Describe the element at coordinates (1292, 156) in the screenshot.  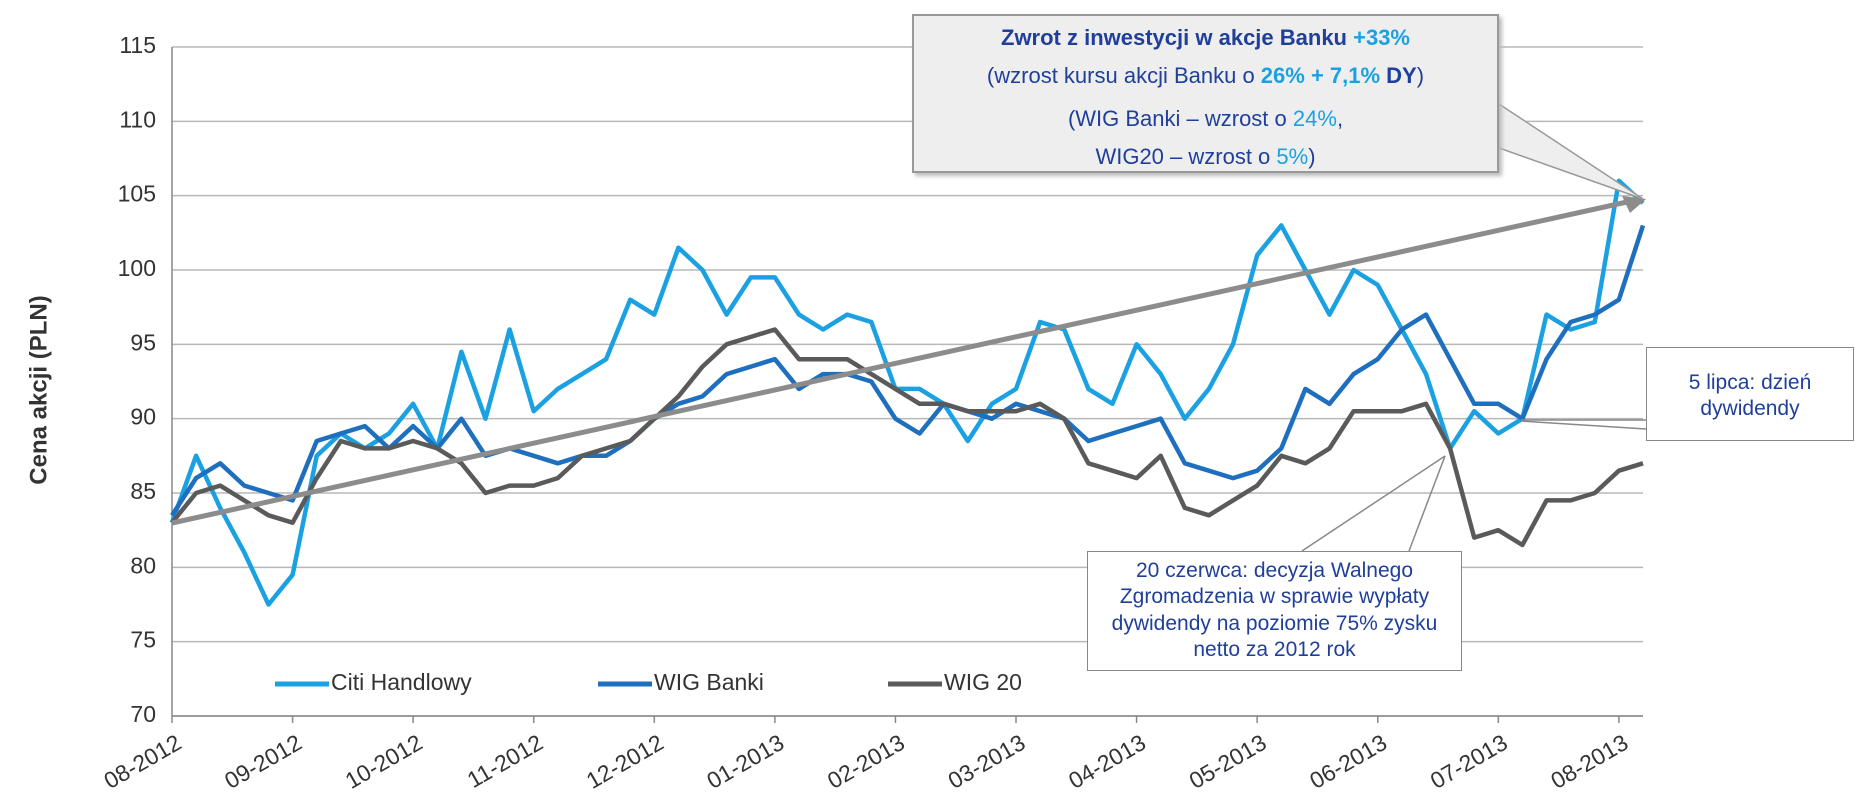
I see `annotation-text: 5%` at that location.